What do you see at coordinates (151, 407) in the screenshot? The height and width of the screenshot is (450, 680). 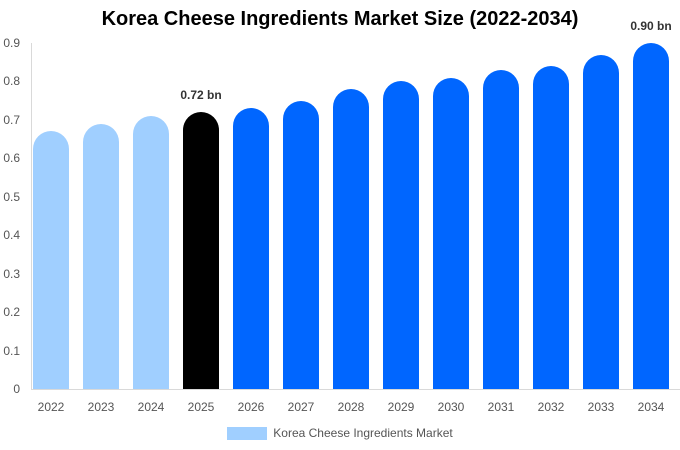 I see `x-tick-label: 2024` at bounding box center [151, 407].